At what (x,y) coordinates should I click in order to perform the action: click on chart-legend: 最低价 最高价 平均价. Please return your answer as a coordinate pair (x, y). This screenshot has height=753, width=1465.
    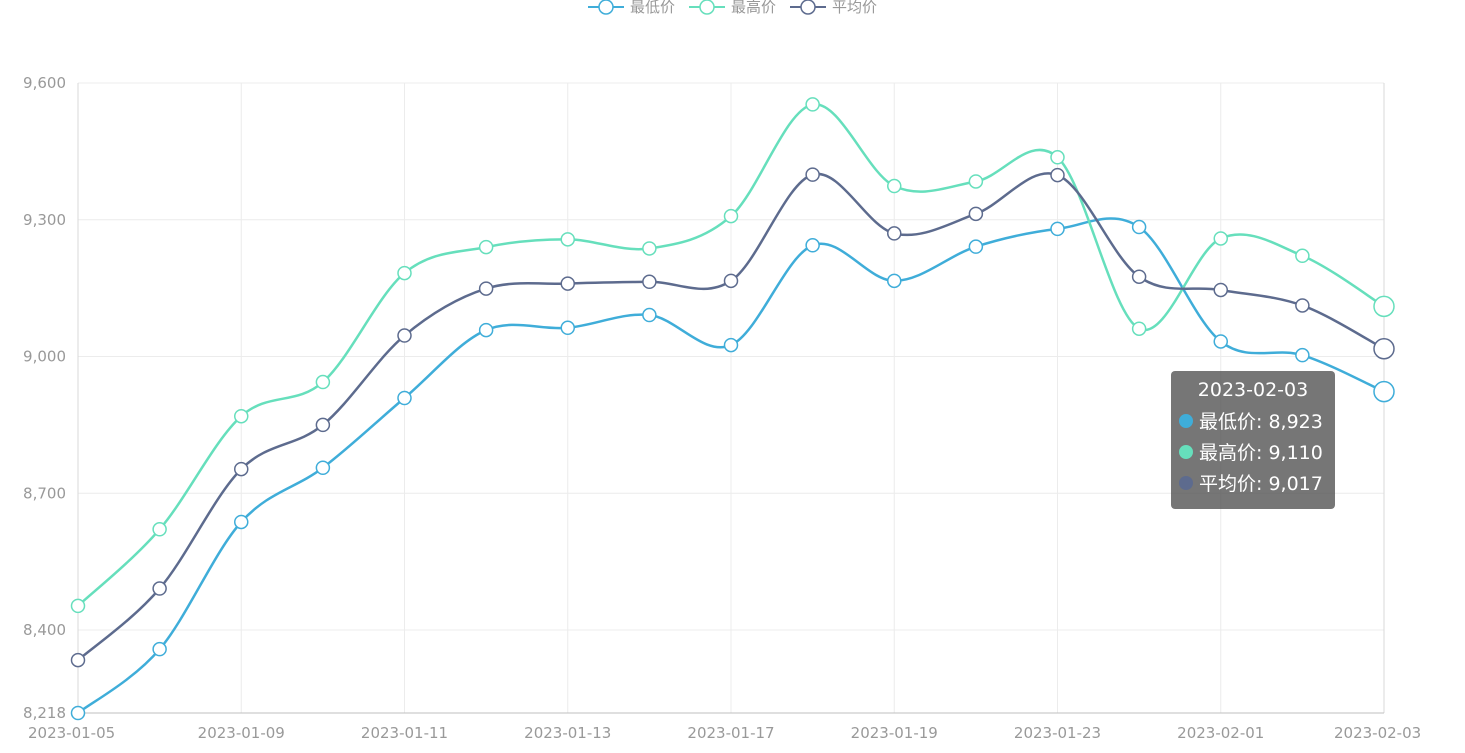
    Looking at the image, I should click on (732, 8).